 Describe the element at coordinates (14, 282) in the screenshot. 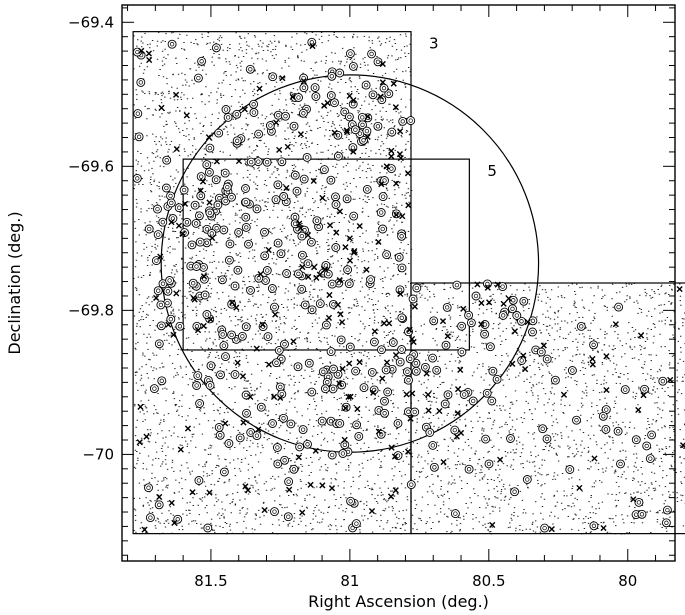

I see `y-axis-title: Declination (deg.)` at that location.